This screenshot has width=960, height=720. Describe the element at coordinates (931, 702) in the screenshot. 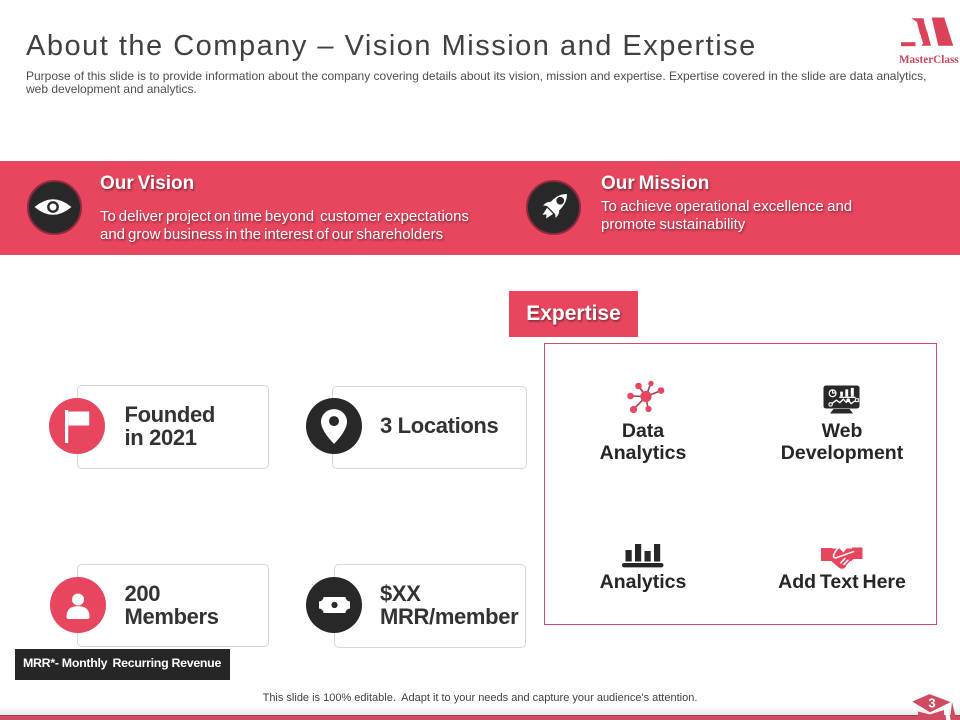

I see `svg-text: 3` at that location.